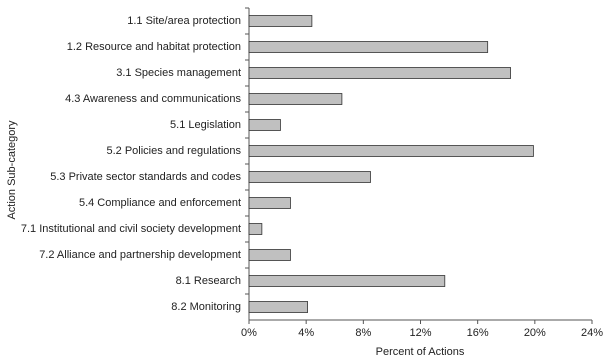 This screenshot has height=364, width=613. Describe the element at coordinates (249, 333) in the screenshot. I see `x-tick-label: 0%` at that location.